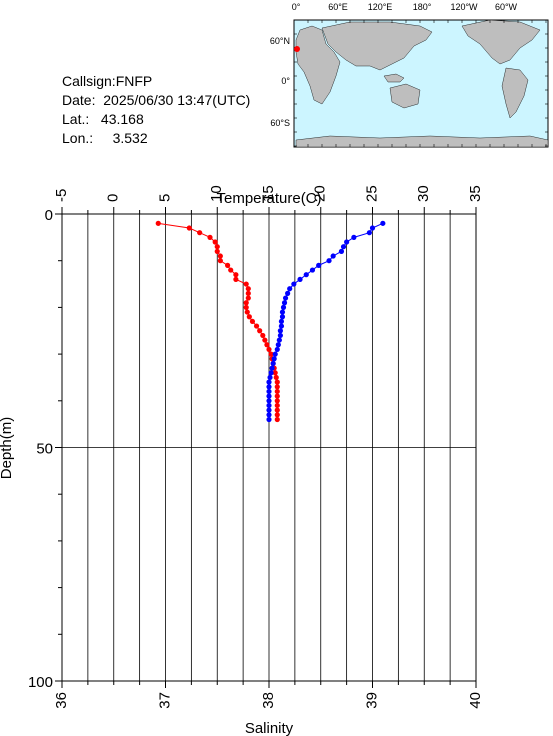  I want to click on salinity-axis-title: Salinity, so click(269, 728).